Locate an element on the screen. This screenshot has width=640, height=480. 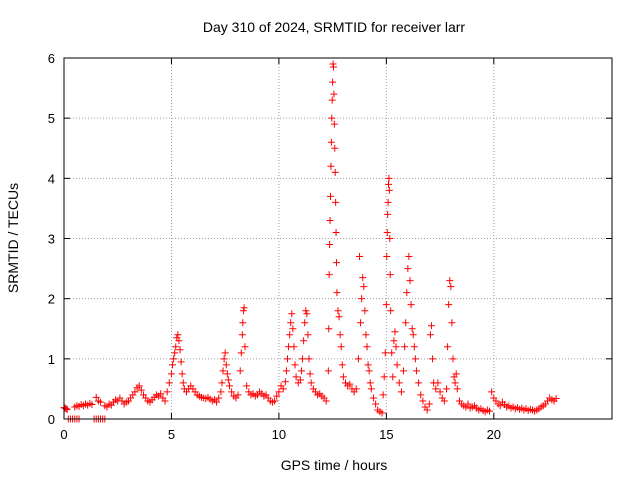
x-tick-label: 5 is located at coordinates (171, 434).